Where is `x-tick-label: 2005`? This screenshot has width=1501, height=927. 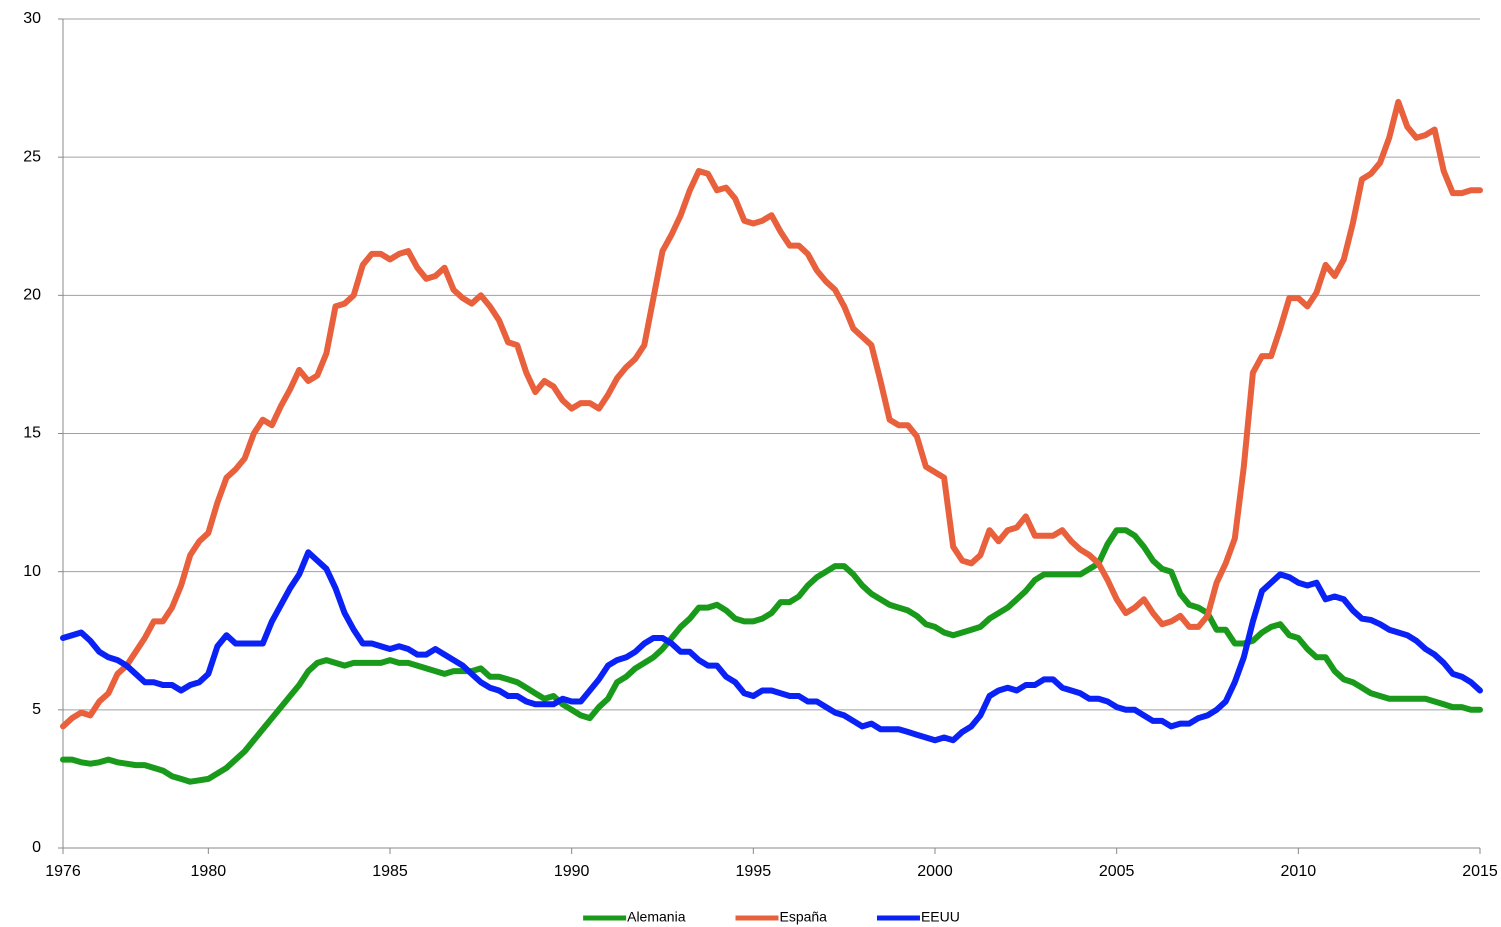 x-tick-label: 2005 is located at coordinates (1117, 871).